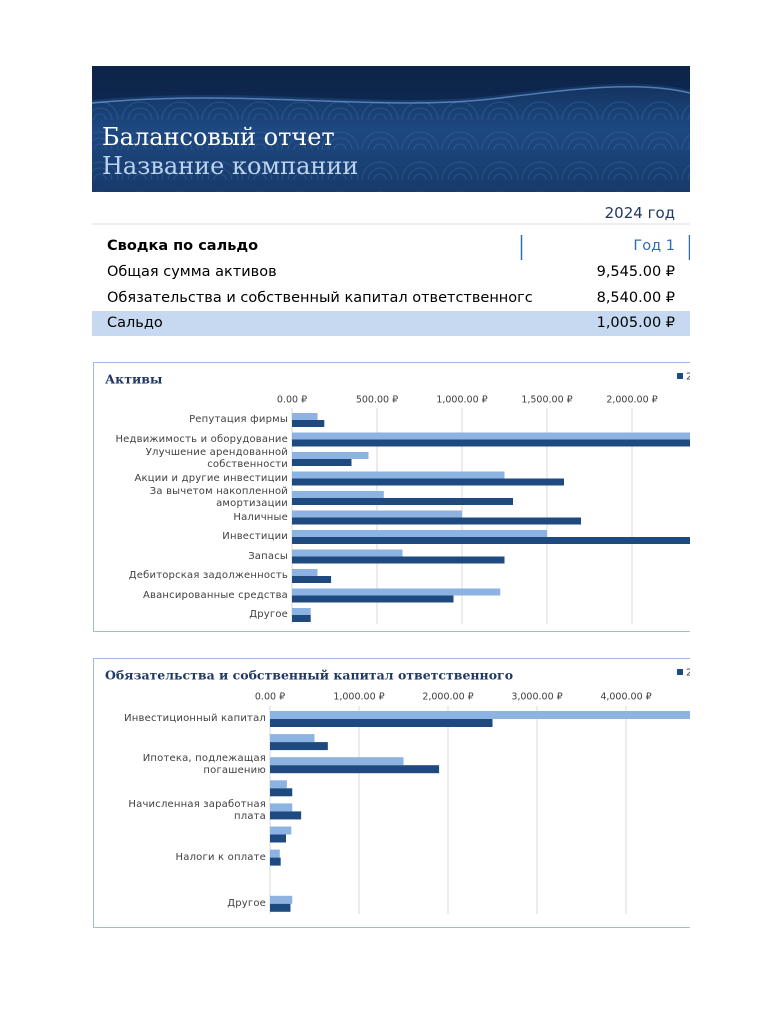  Describe the element at coordinates (238, 419) in the screenshot. I see `category-label: Репутация фирмы` at that location.